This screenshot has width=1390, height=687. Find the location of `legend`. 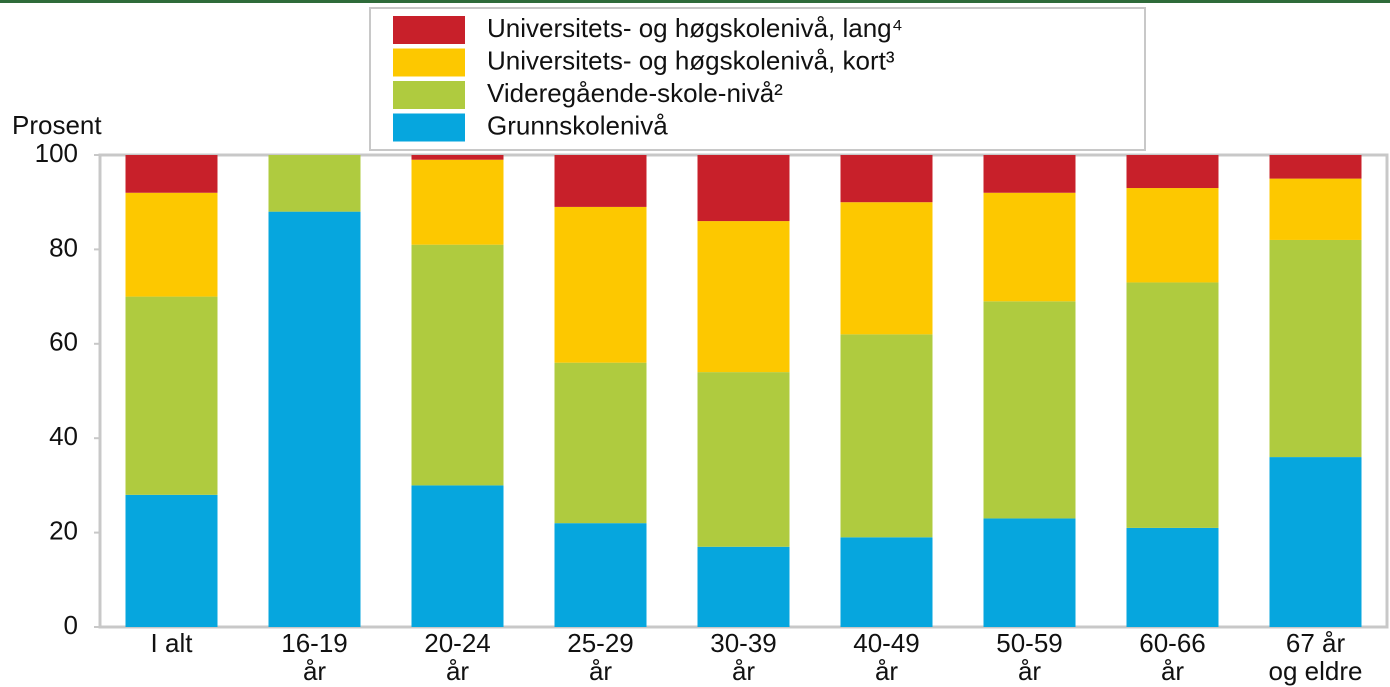

legend is located at coordinates (757, 79).